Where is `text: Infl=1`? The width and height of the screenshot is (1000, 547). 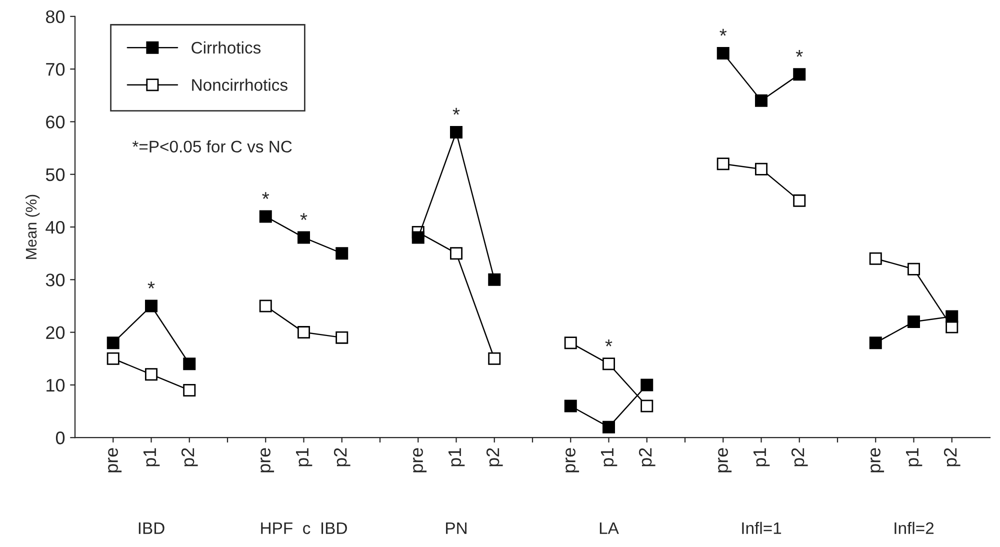
text: Infl=1 is located at coordinates (762, 528).